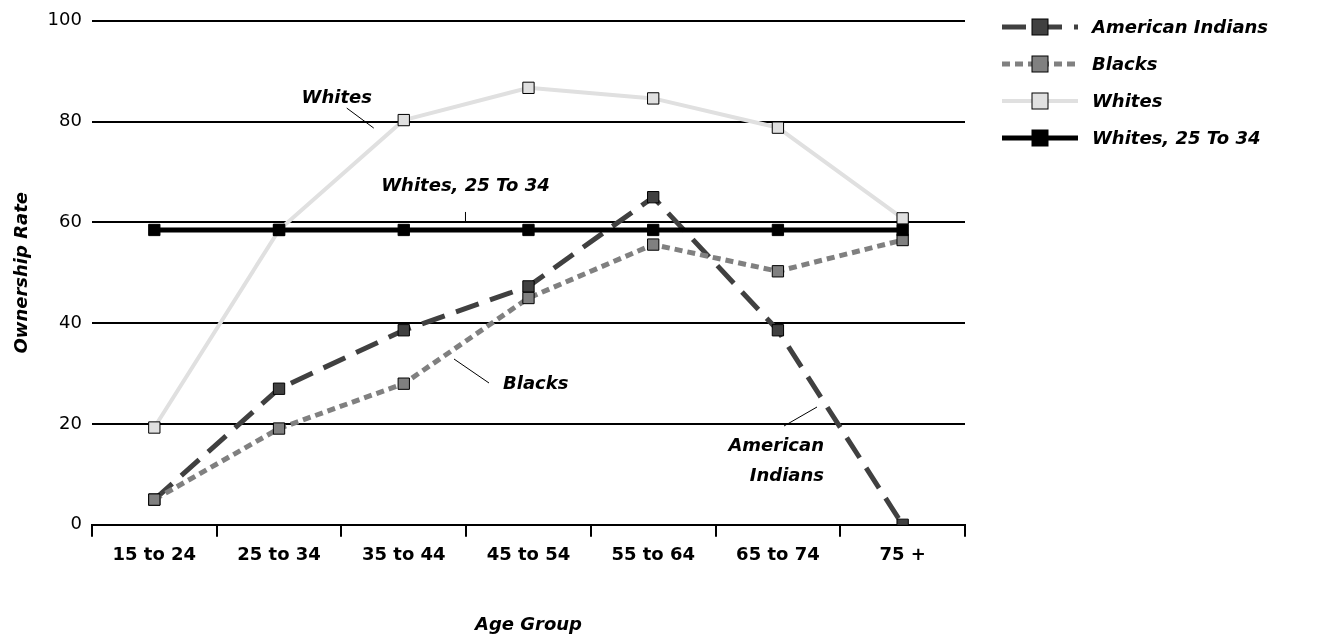  I want to click on y-tick-label: 20, so click(70, 422).